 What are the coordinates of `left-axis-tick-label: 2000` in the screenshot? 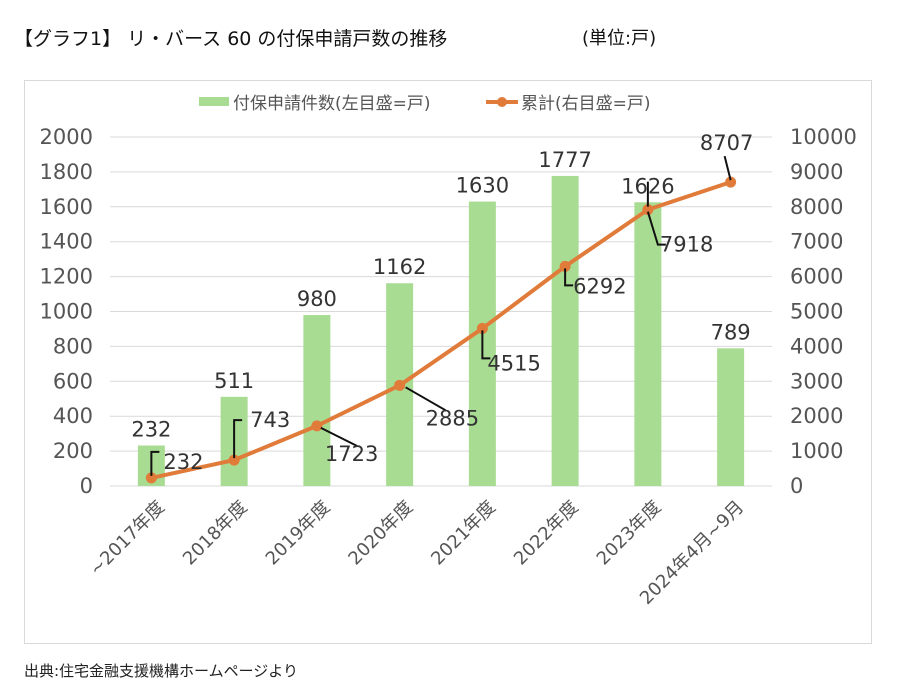 It's located at (66, 137).